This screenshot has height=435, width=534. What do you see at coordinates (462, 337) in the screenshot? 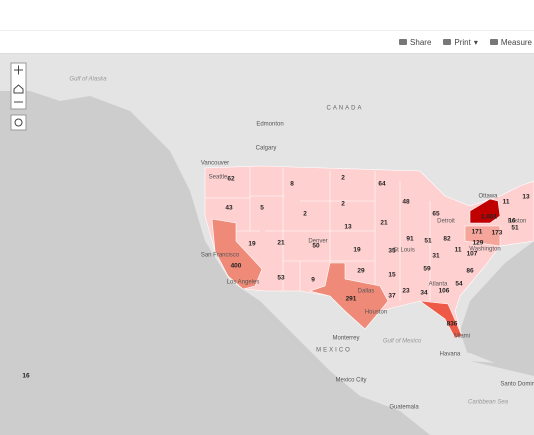
I see `place-label: Miami` at bounding box center [462, 337].